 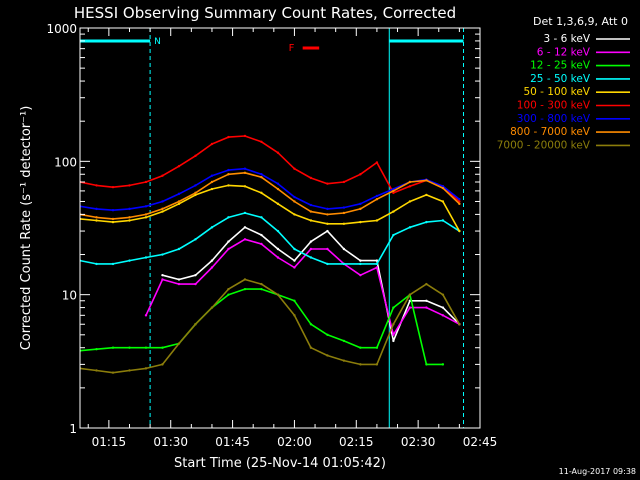 What do you see at coordinates (26, 228) in the screenshot?
I see `y-axis-title: Corrected Count Rate (s⁻¹ detector⁻¹)` at bounding box center [26, 228].